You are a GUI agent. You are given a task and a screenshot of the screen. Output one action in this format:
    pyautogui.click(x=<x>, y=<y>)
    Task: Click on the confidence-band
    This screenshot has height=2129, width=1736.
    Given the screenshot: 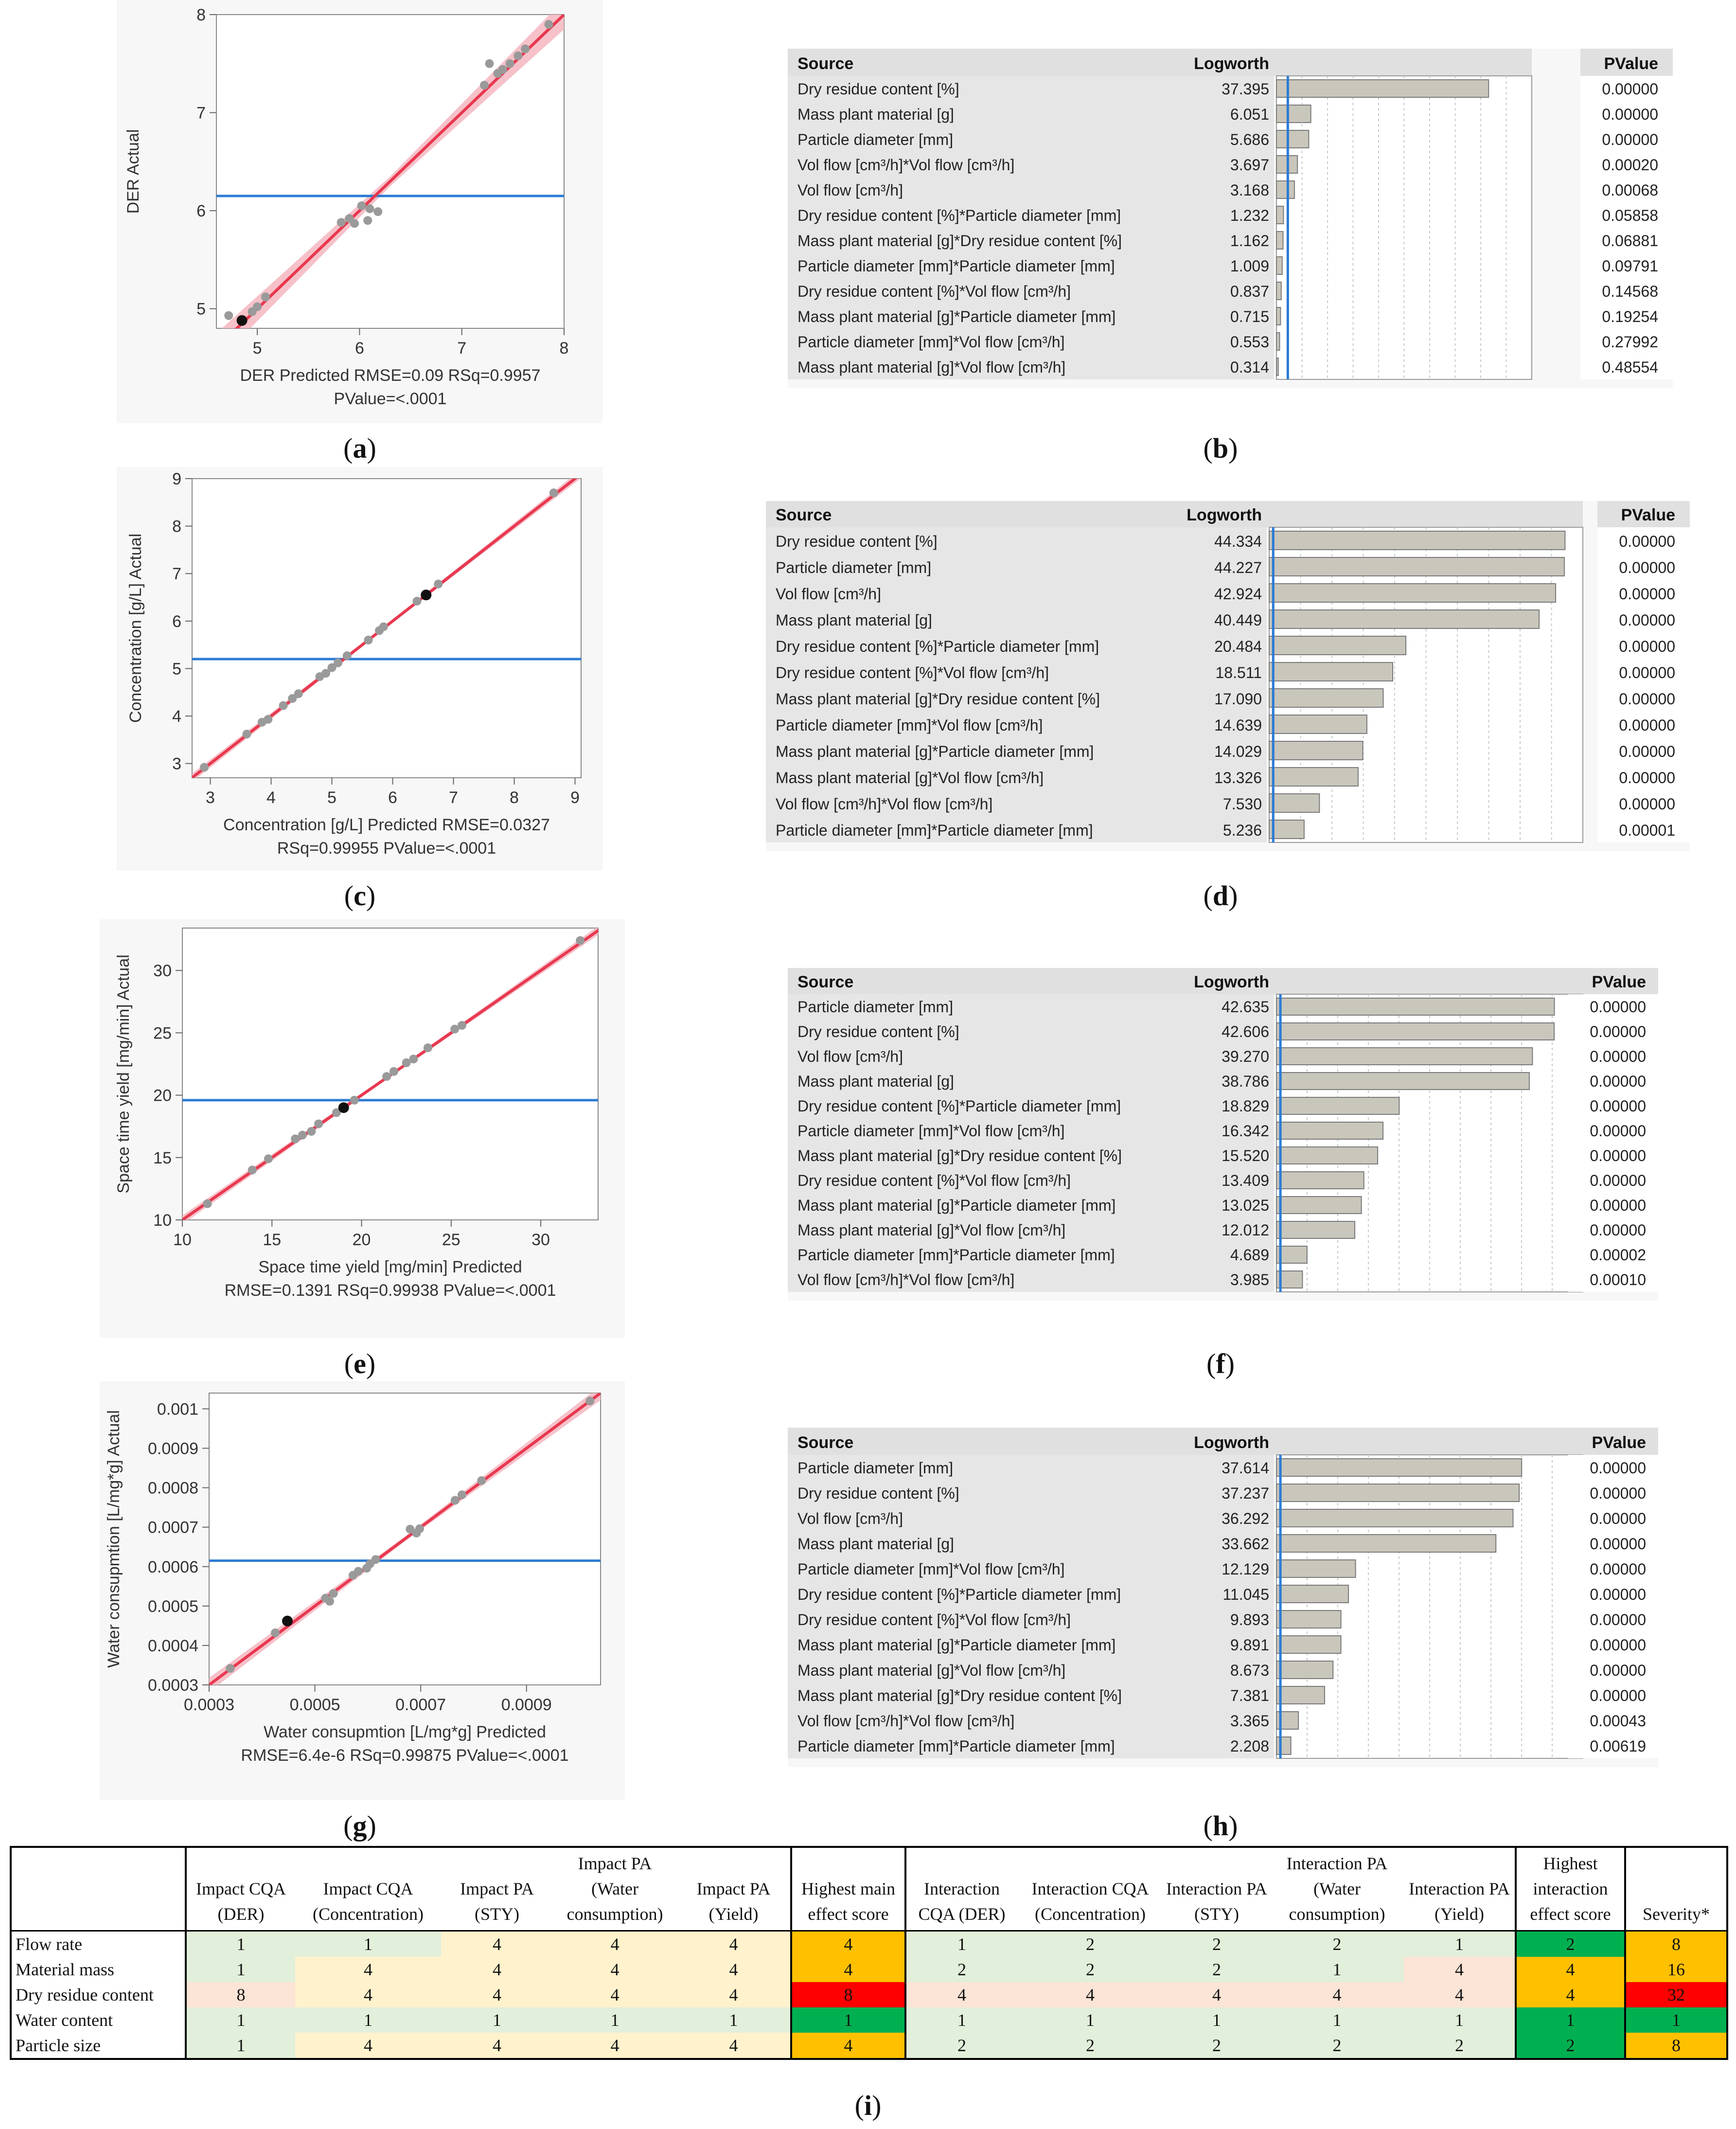 What is the action you would take?
    pyautogui.click(x=393, y=171)
    